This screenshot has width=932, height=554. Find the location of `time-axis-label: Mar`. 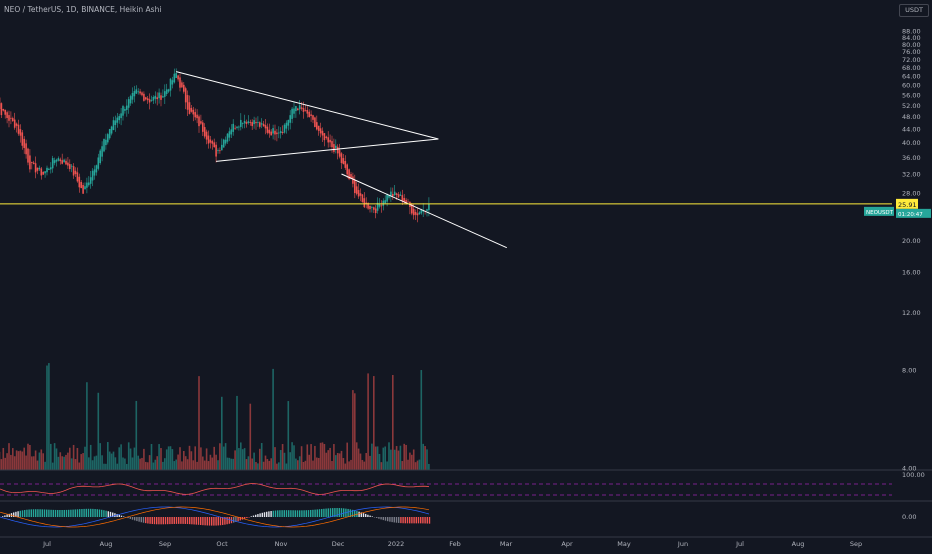

time-axis-label: Mar is located at coordinates (506, 544).